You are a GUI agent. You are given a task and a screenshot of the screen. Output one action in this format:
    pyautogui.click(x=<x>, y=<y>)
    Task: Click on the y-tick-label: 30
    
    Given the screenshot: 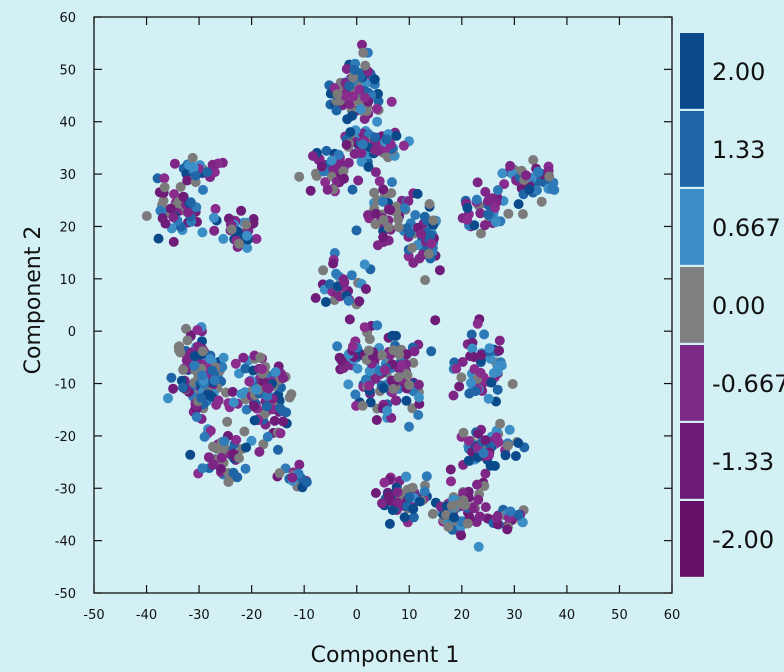 What is the action you would take?
    pyautogui.click(x=67, y=175)
    